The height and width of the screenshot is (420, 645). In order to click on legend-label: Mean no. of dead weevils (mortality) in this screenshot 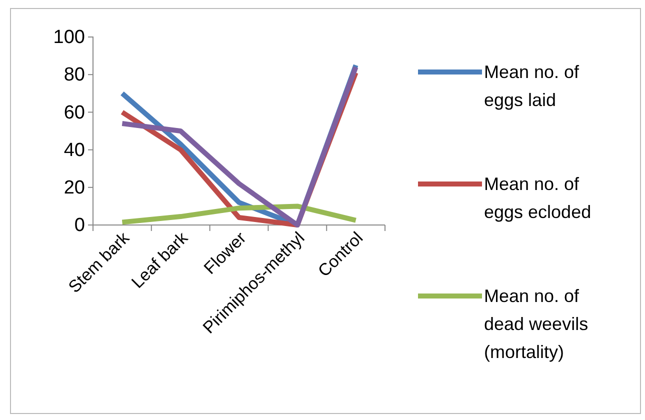, I will do `click(536, 324)`.